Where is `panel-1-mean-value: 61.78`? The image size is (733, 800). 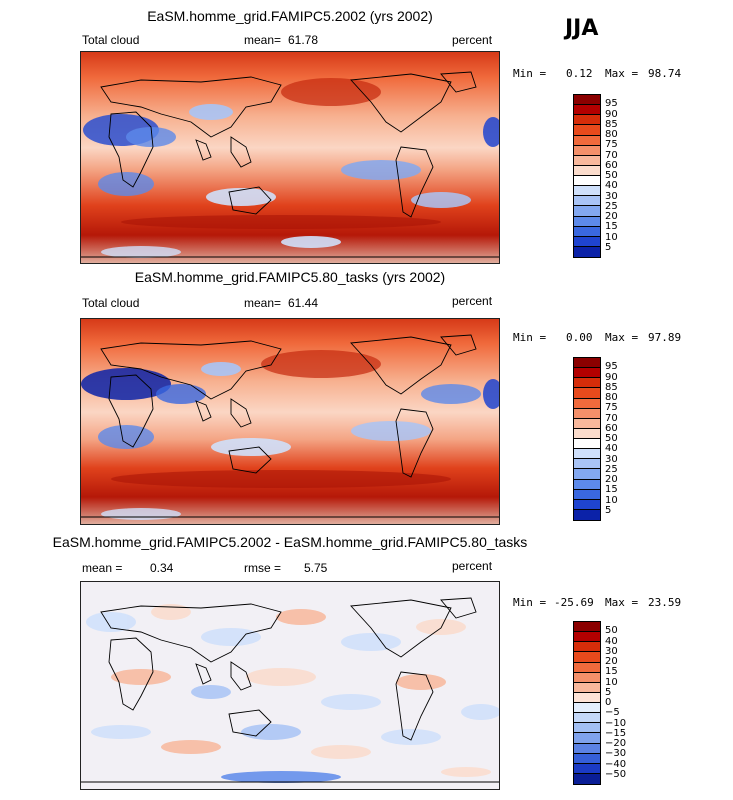
panel-1-mean-value: 61.78 is located at coordinates (303, 40).